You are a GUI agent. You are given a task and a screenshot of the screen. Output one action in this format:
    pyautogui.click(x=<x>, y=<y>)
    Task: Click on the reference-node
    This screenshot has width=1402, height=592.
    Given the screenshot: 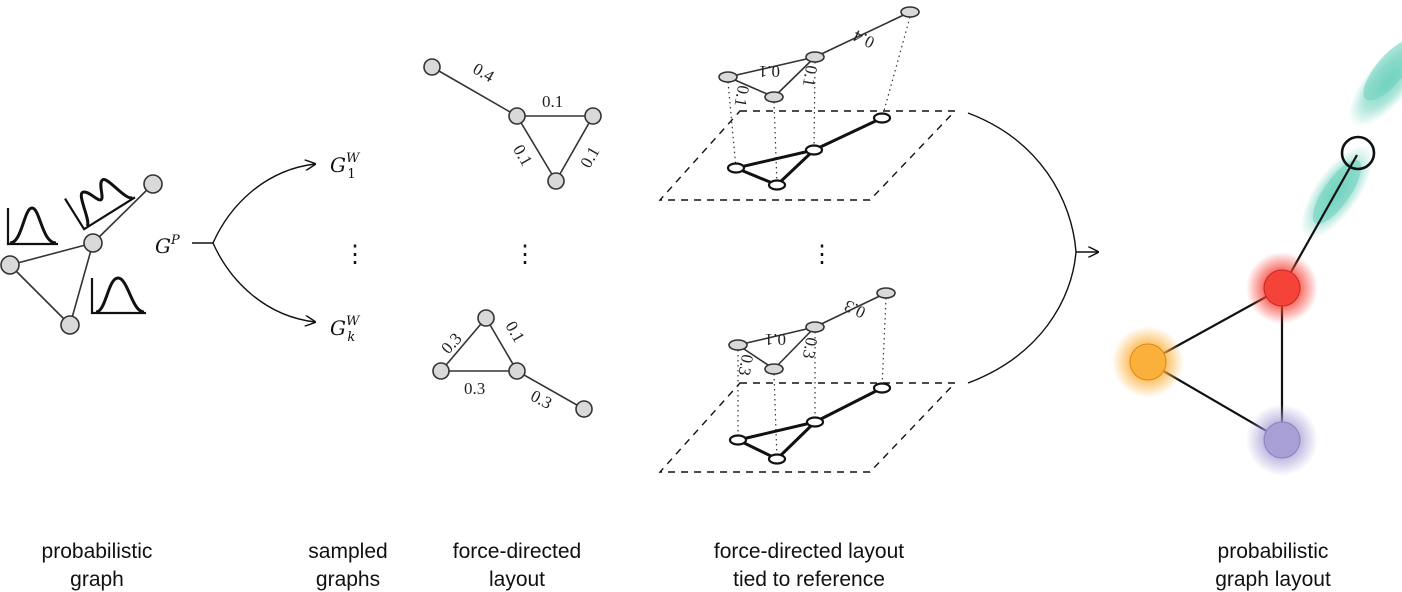 What is the action you would take?
    pyautogui.click(x=1358, y=153)
    